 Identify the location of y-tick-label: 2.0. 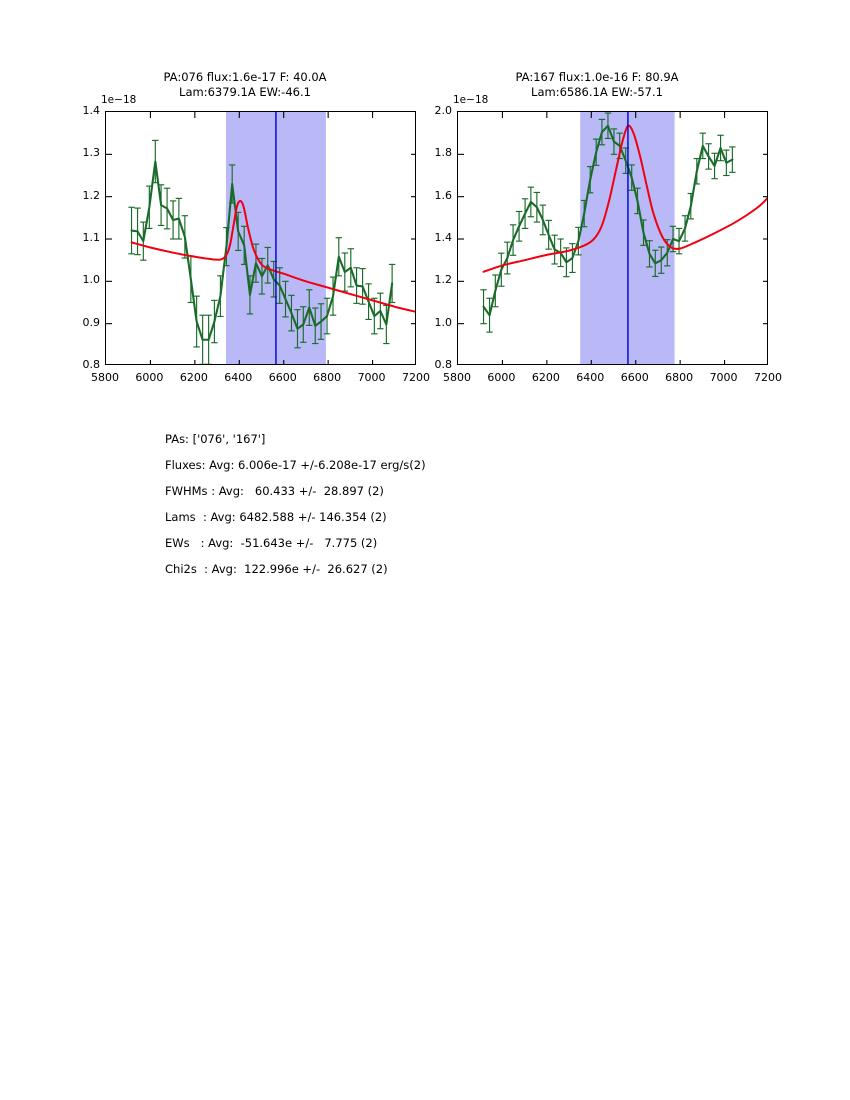
(443, 110).